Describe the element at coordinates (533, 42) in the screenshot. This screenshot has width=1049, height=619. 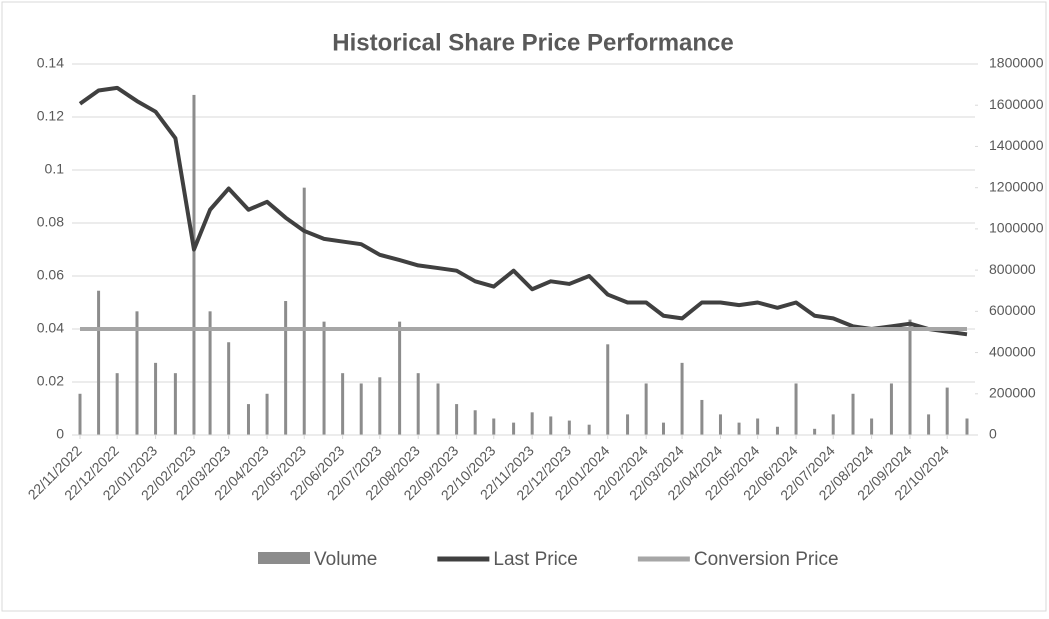
I see `chart-title: Historical Share Price Performance` at that location.